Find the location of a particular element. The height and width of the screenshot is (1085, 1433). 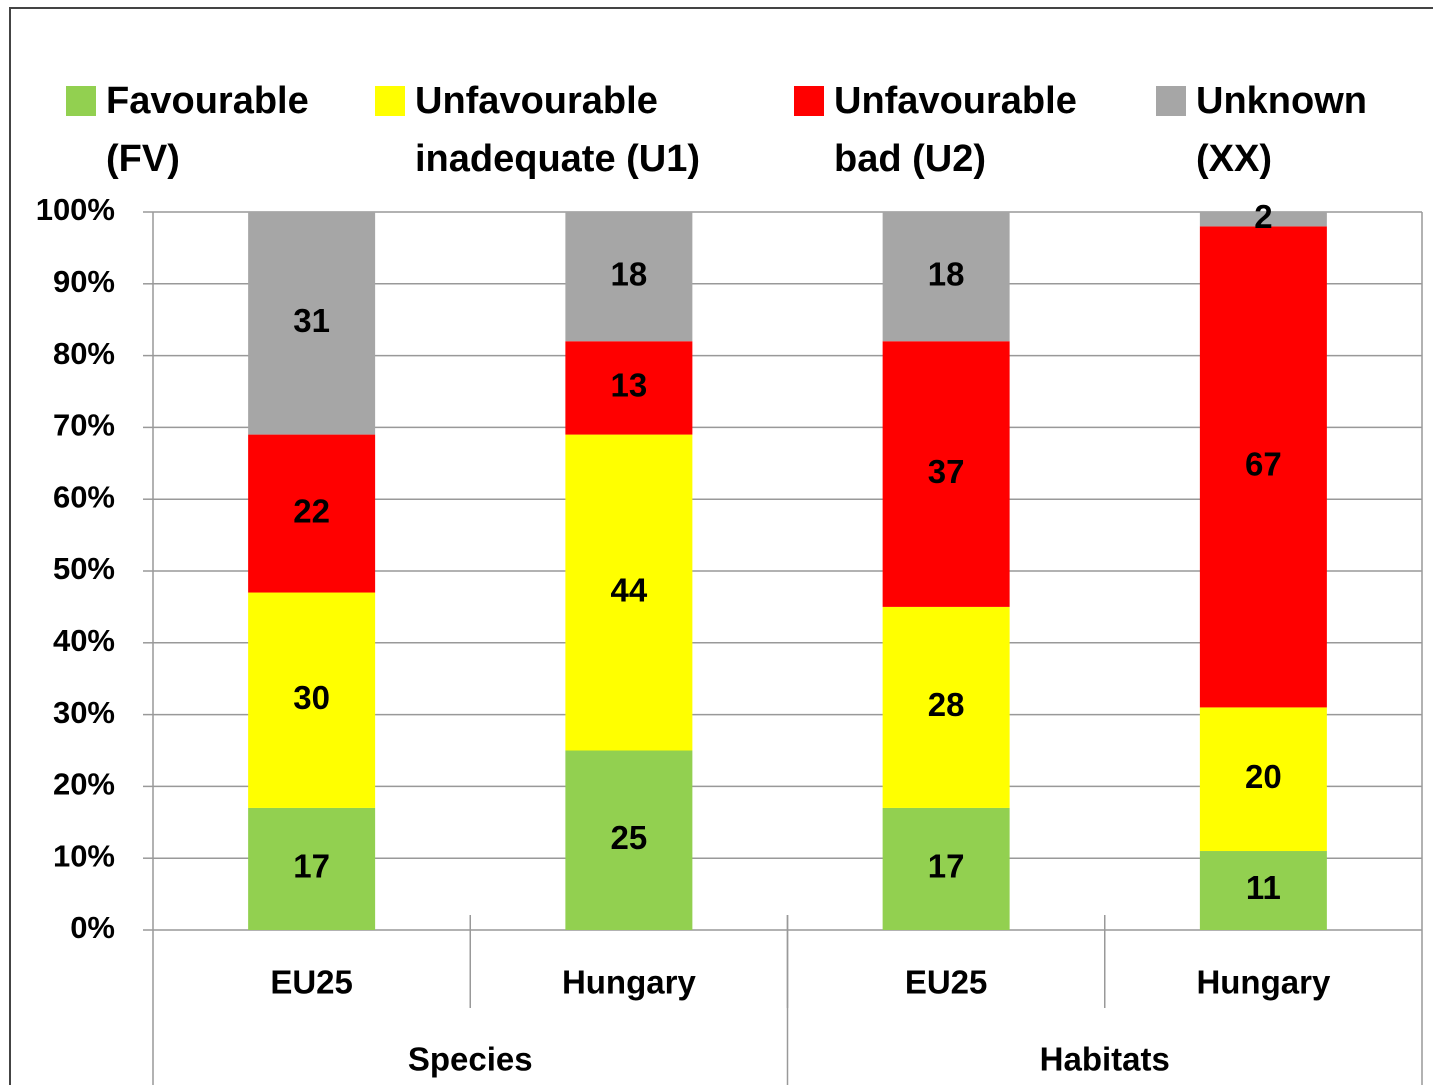

data-label: 25 is located at coordinates (629, 837).